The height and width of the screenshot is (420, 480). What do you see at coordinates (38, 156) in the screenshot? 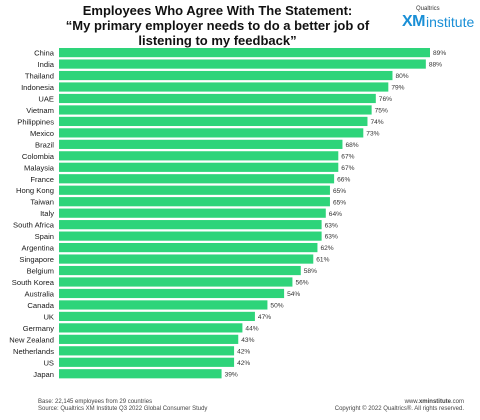
I see `category-label: Colombia` at bounding box center [38, 156].